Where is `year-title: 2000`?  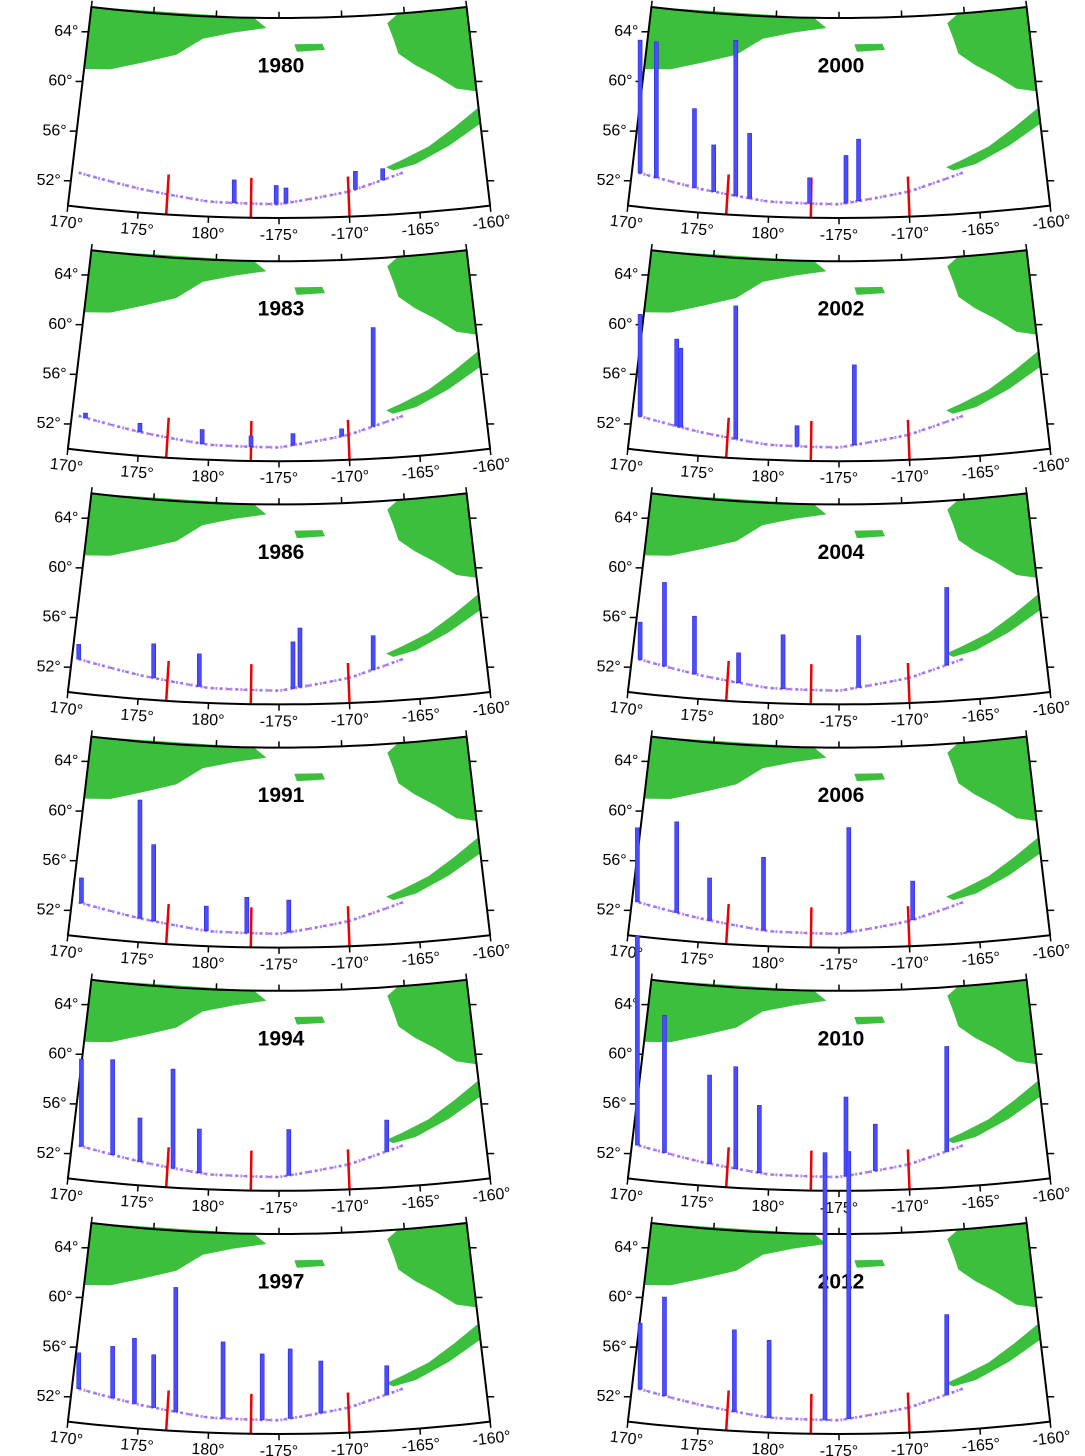 year-title: 2000 is located at coordinates (841, 66).